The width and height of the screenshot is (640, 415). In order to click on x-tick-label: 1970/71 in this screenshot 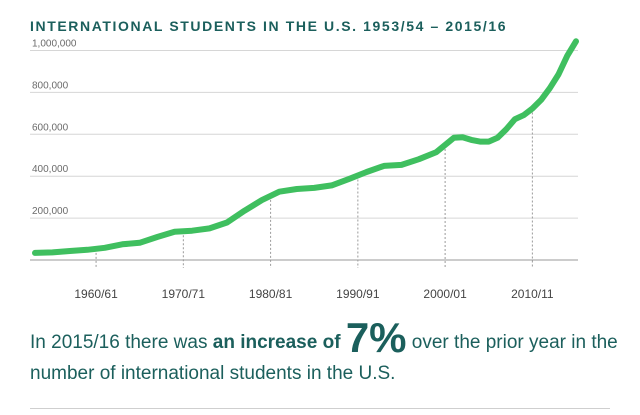, I will do `click(184, 294)`.